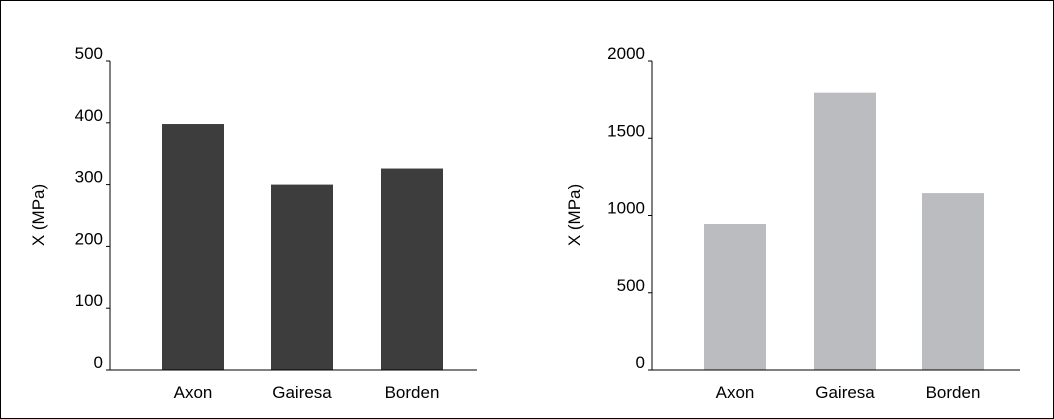 This screenshot has height=419, width=1054. Describe the element at coordinates (626, 130) in the screenshot. I see `y-tick-label: 1500` at that location.